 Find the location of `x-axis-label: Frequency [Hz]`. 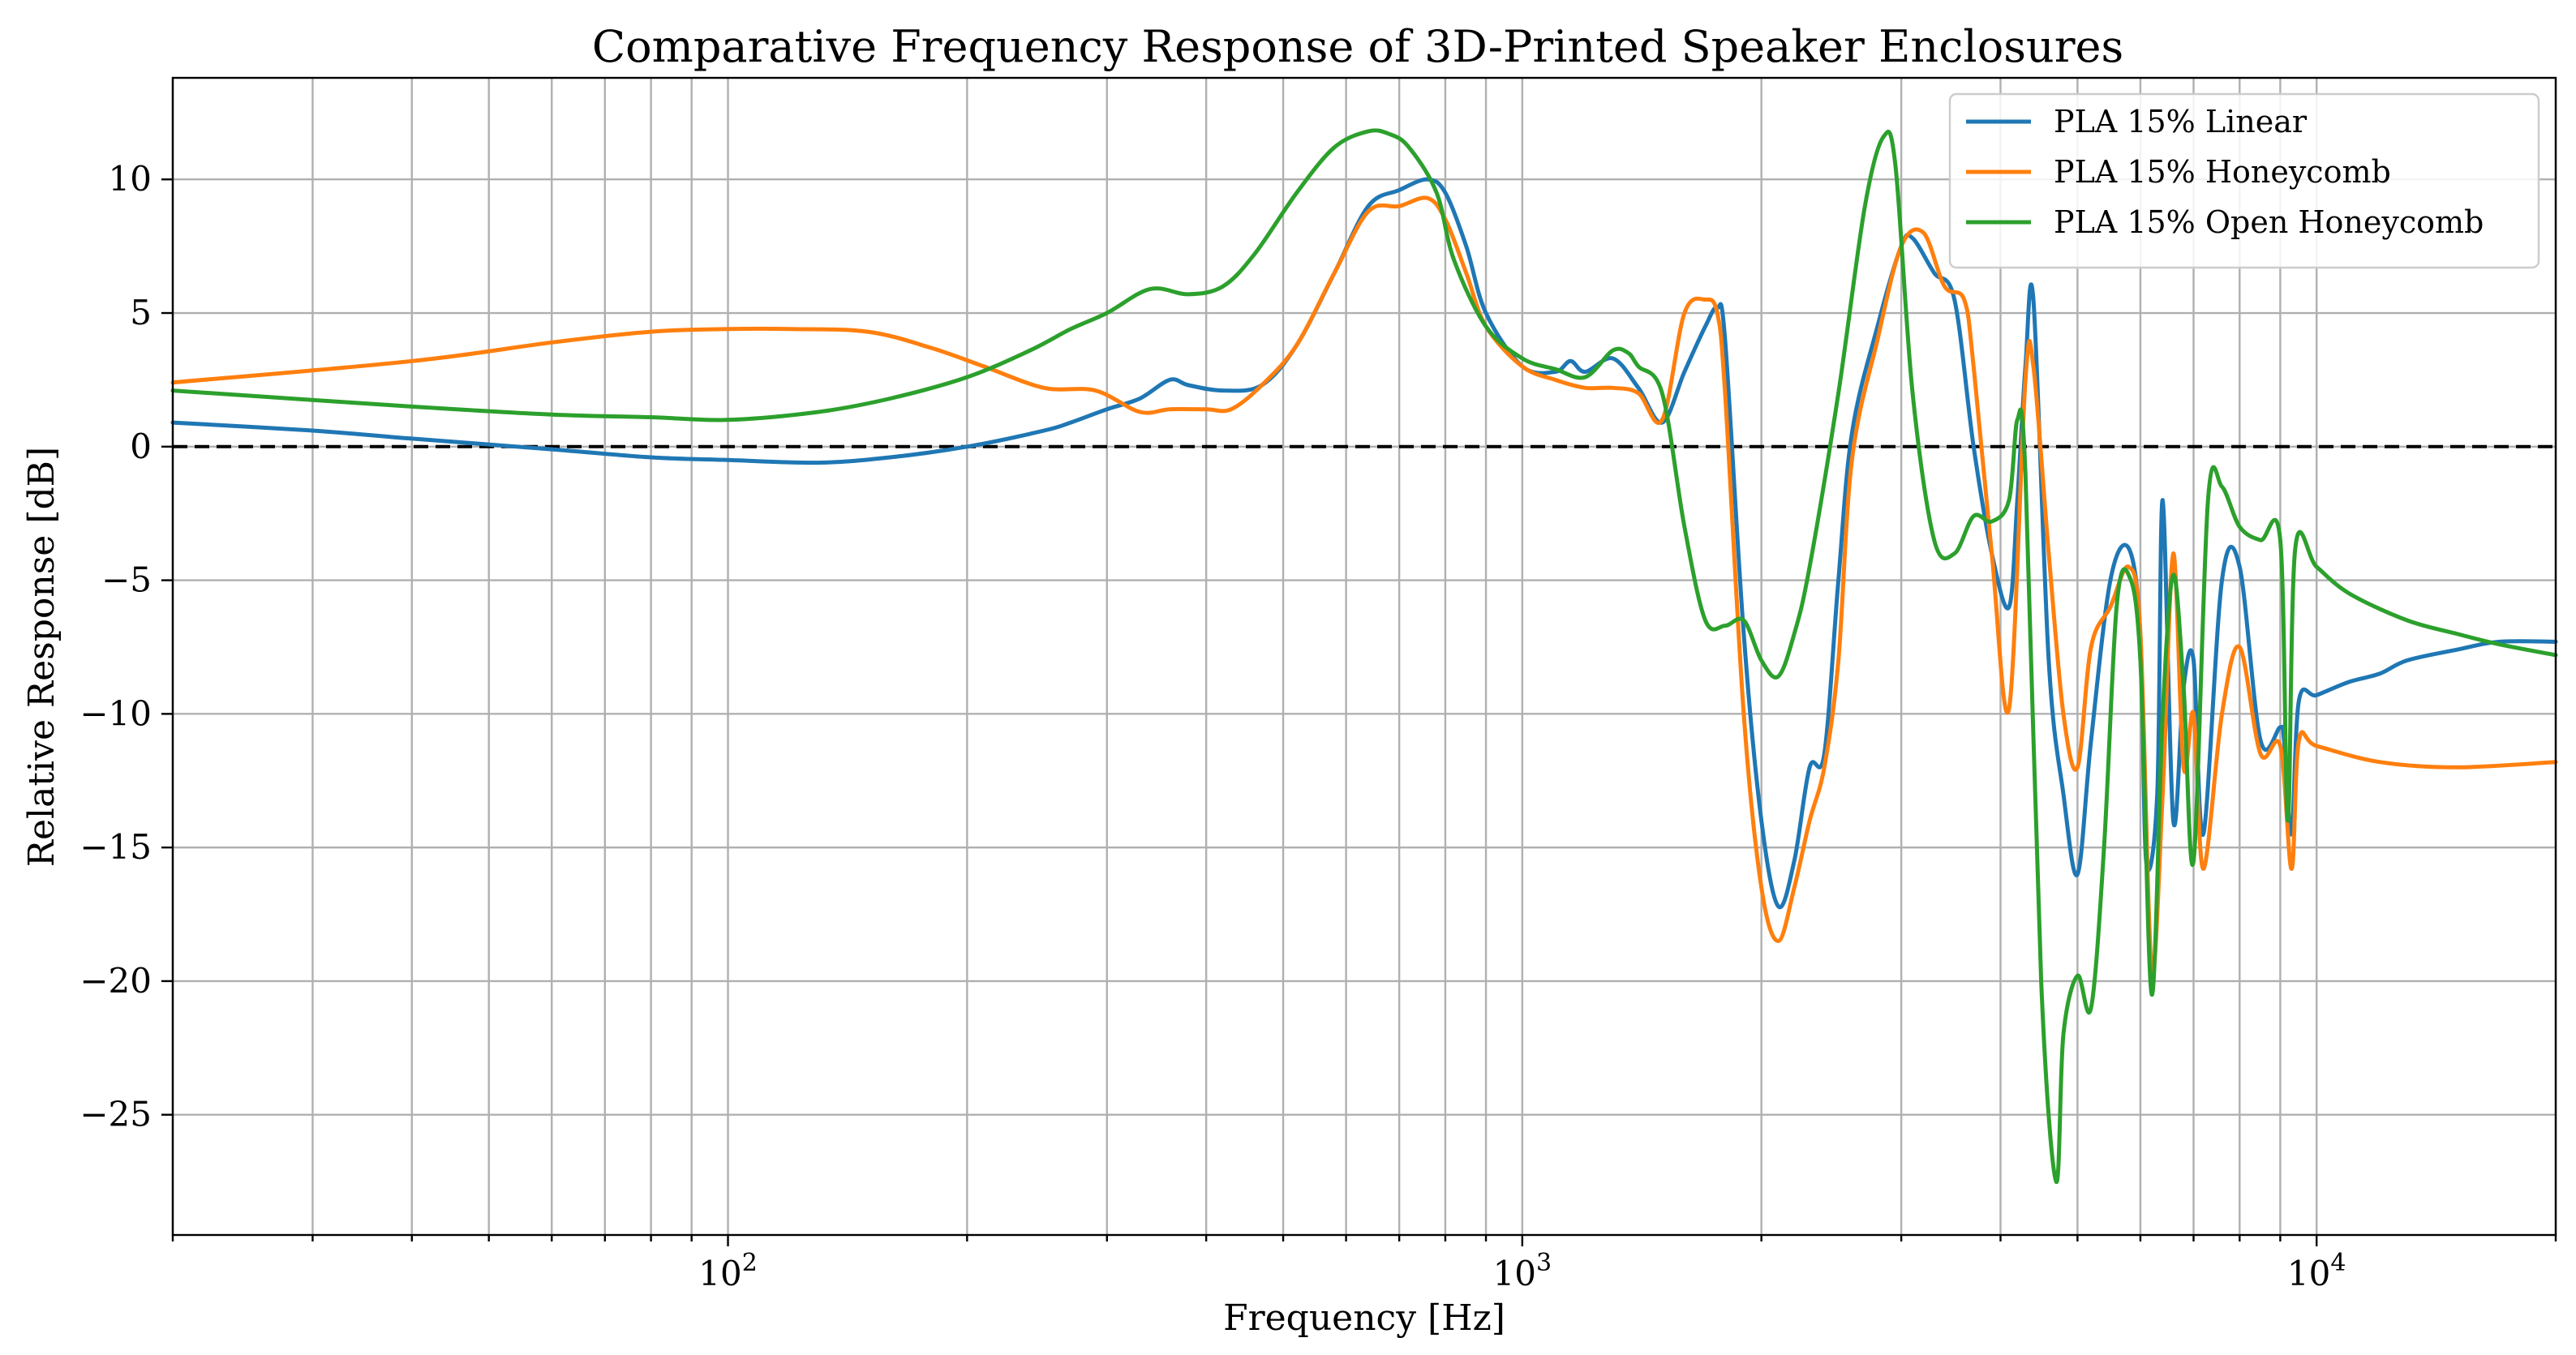

x-axis-label: Frequency [Hz] is located at coordinates (1364, 1318).